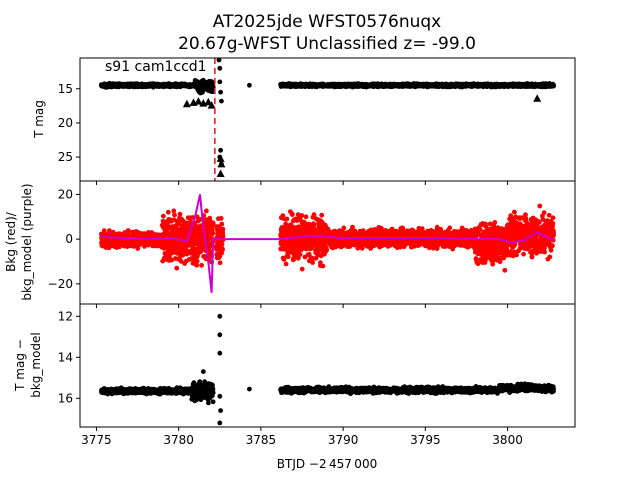 This screenshot has width=640, height=480. What do you see at coordinates (65, 89) in the screenshot?
I see `y-tick-label: 15` at bounding box center [65, 89].